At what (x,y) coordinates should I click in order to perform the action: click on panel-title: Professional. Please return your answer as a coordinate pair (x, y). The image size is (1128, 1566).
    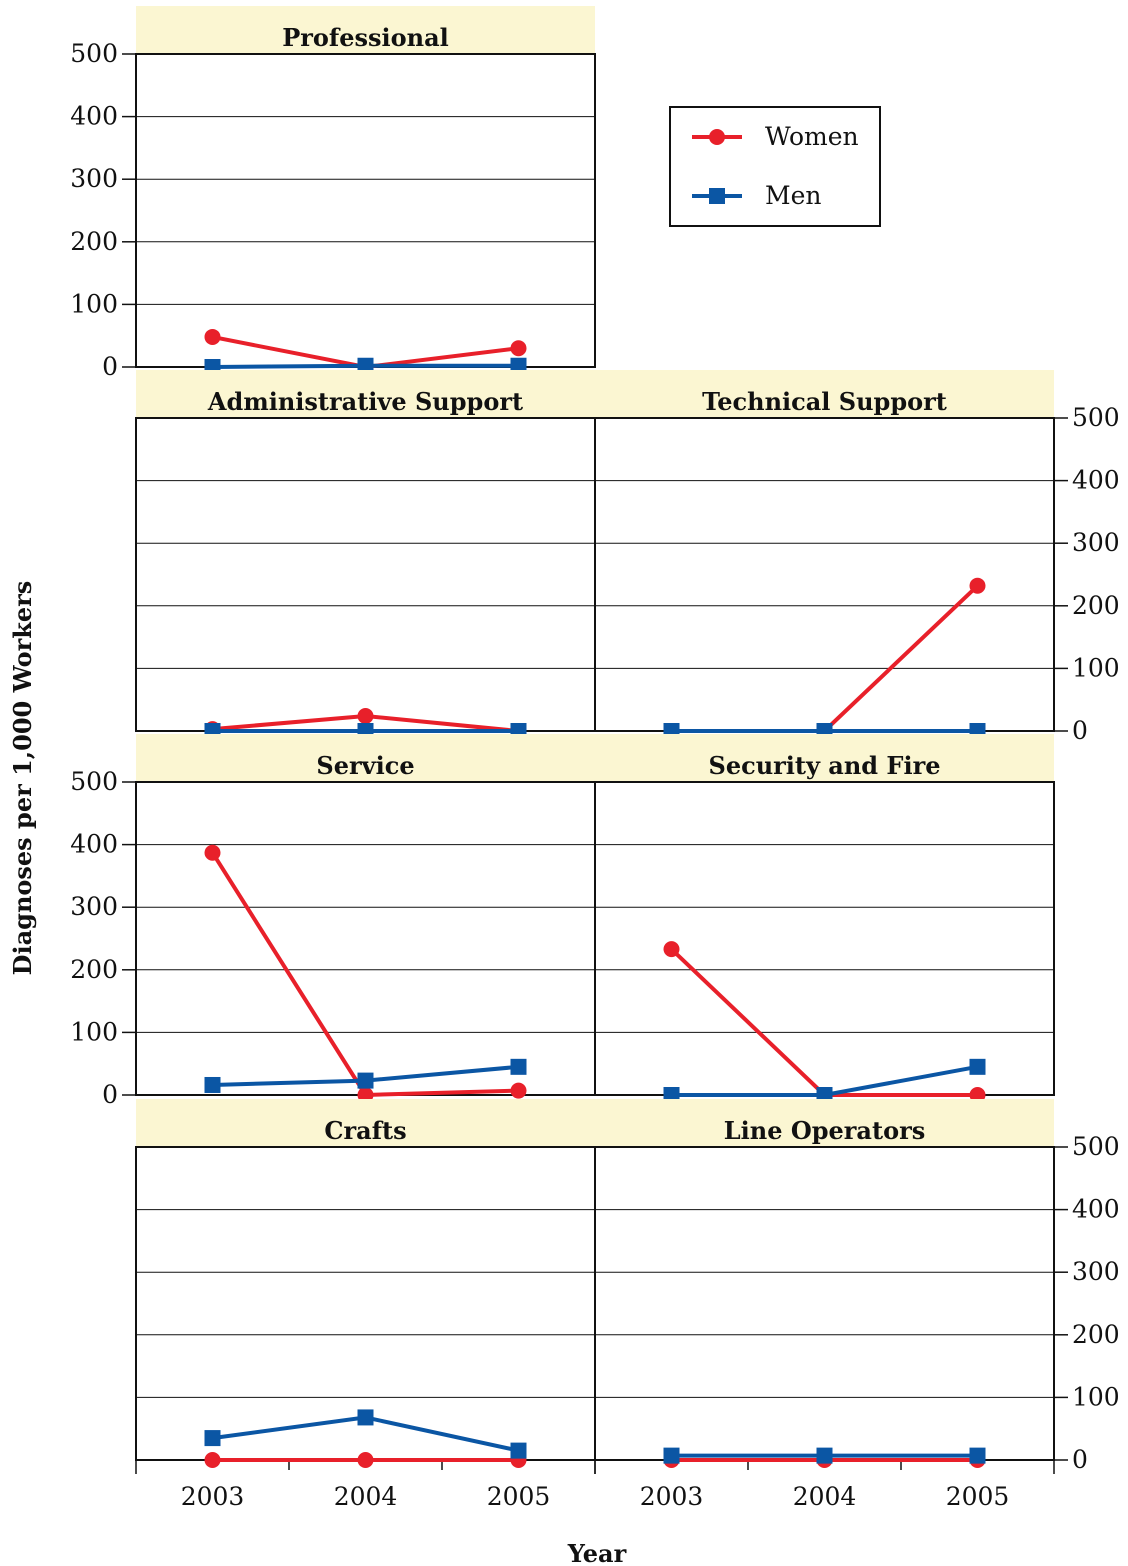
    Looking at the image, I should click on (365, 37).